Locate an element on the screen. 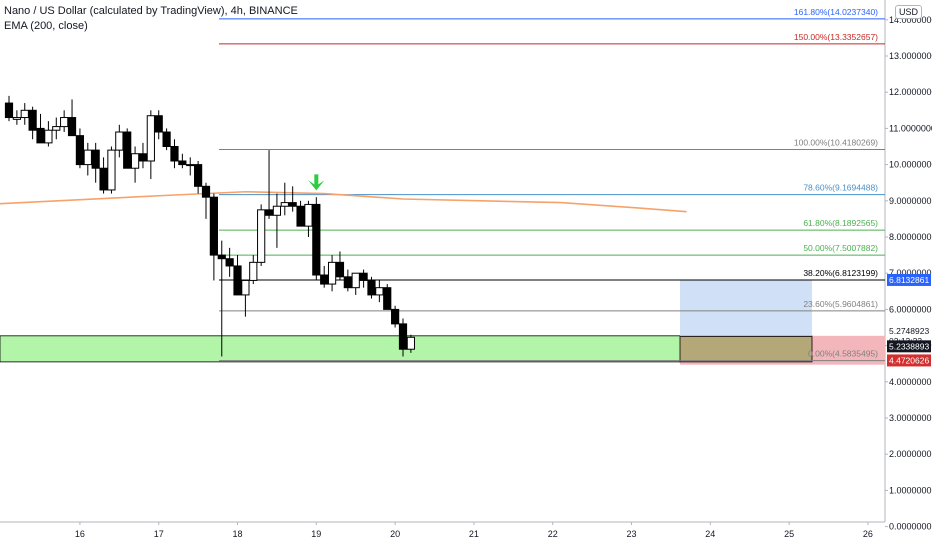 The height and width of the screenshot is (550, 932). down-arrow-icon is located at coordinates (316, 182).